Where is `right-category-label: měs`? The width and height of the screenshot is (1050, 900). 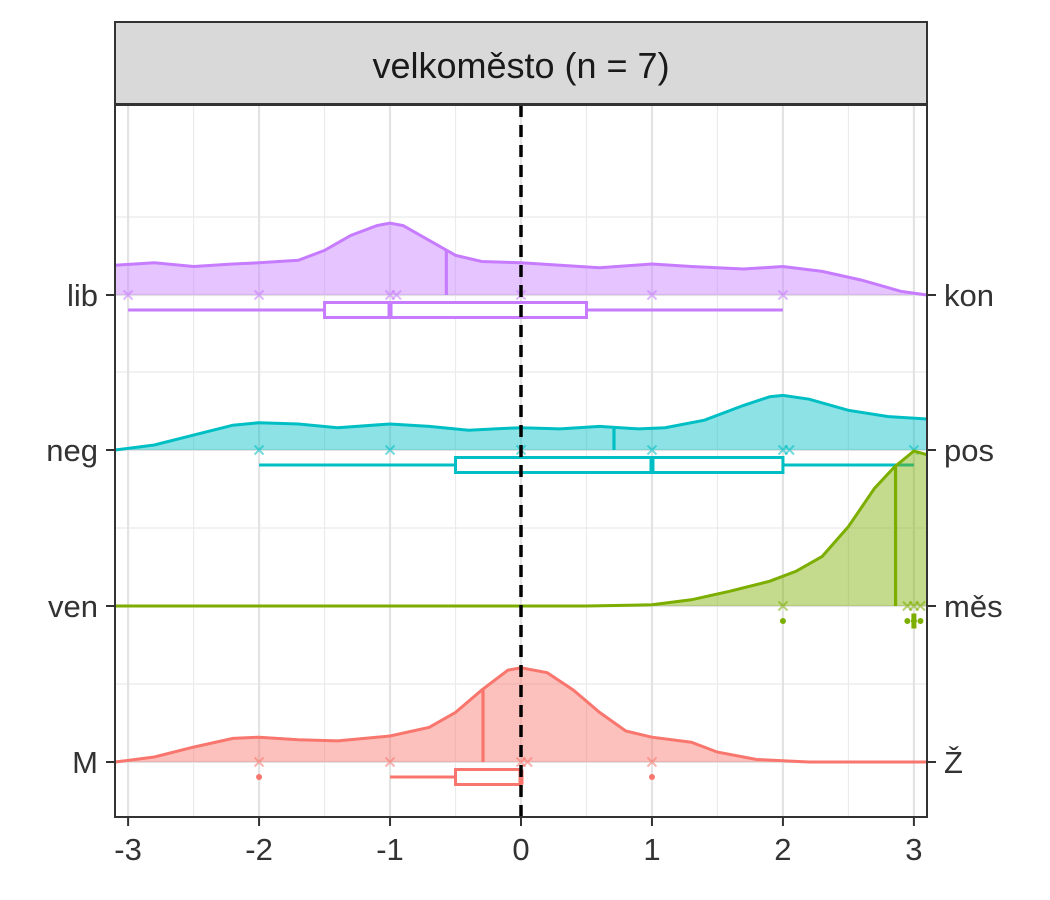 right-category-label: měs is located at coordinates (973, 606).